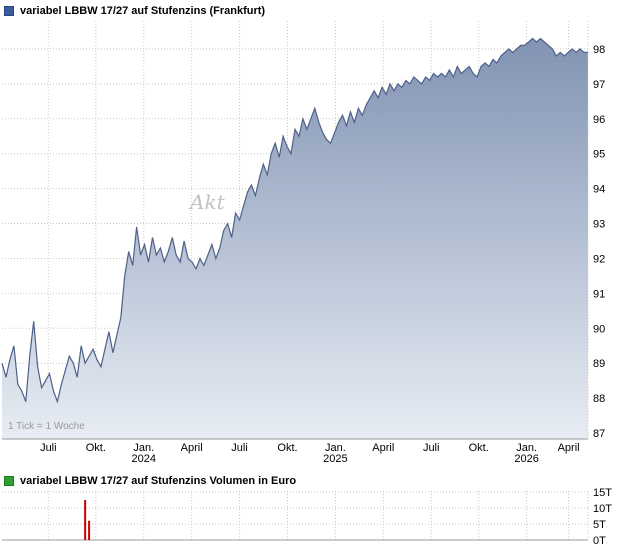  I want to click on volume-y-axis-label: 5T, so click(599, 525).